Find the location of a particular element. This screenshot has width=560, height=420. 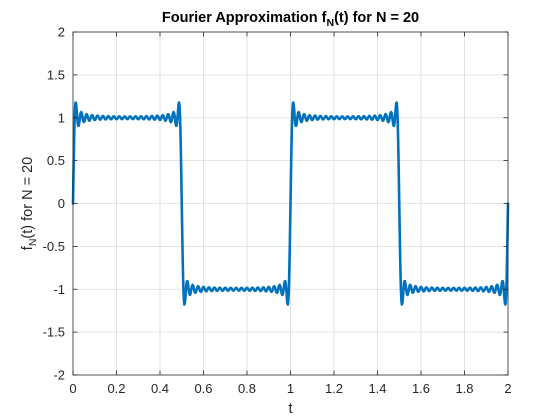

x-tick-label: 0 is located at coordinates (72, 388).